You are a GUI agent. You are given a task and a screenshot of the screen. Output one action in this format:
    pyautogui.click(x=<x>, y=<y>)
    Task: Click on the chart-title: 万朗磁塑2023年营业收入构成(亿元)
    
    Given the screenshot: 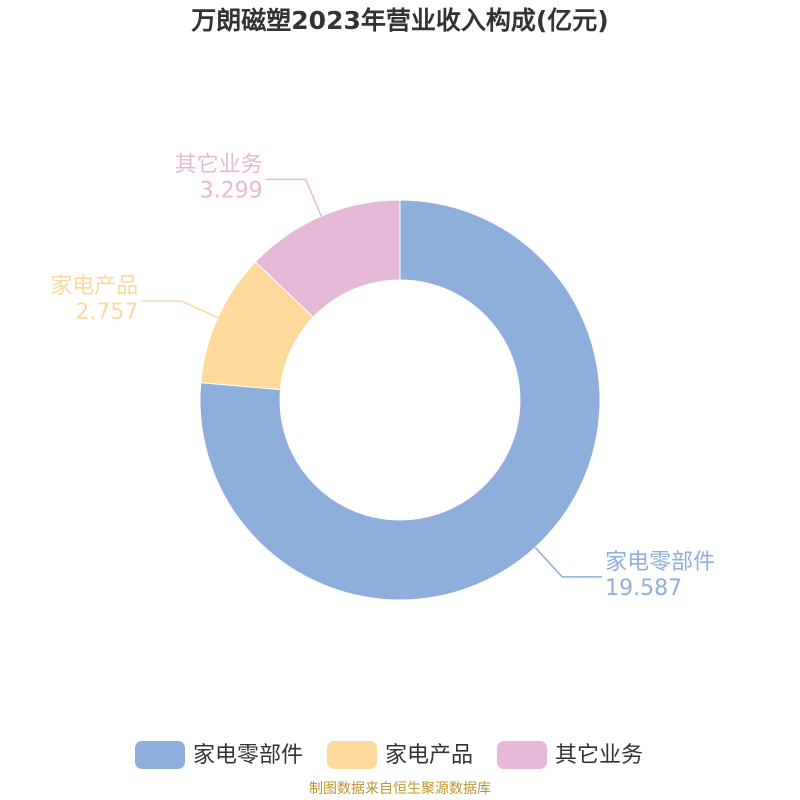 What is the action you would take?
    pyautogui.click(x=399, y=20)
    